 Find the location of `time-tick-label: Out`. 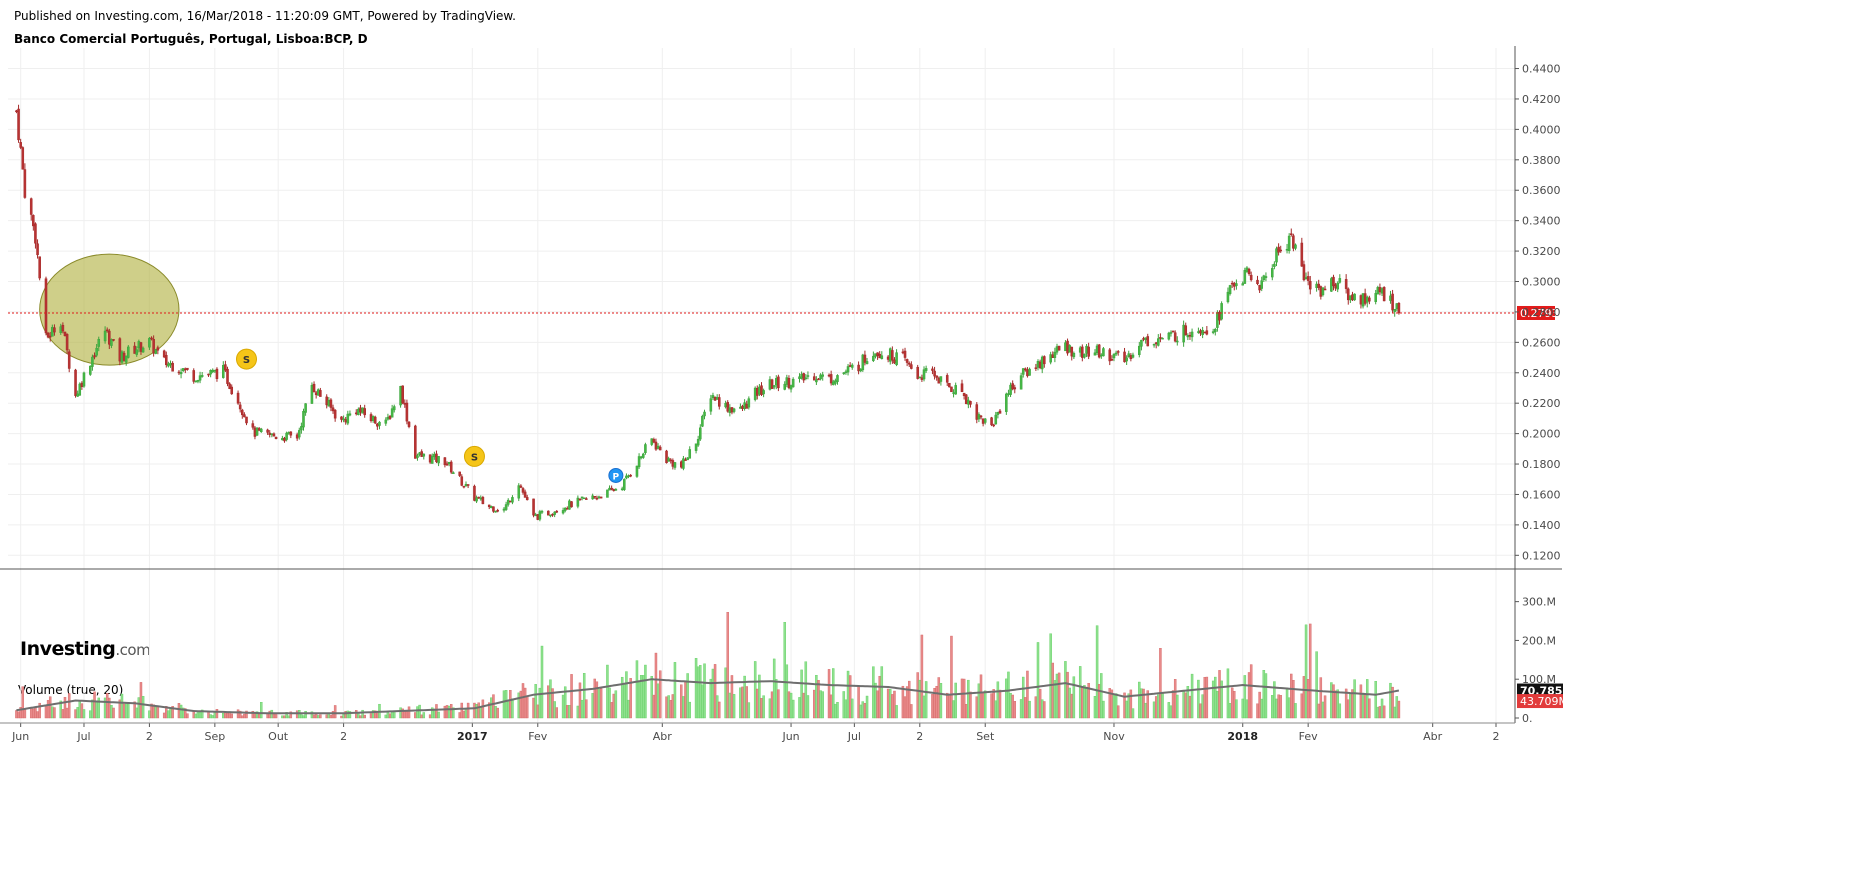

time-tick-label: Out is located at coordinates (278, 736).